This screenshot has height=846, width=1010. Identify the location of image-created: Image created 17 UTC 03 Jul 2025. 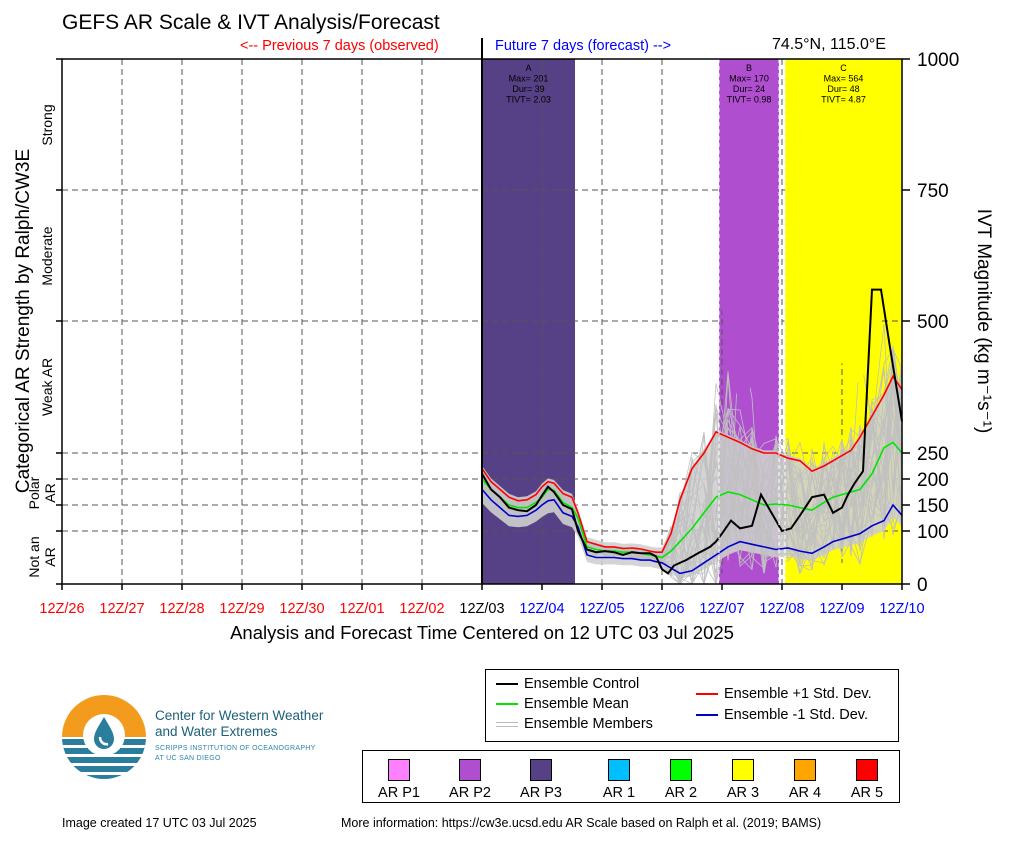
(159, 823).